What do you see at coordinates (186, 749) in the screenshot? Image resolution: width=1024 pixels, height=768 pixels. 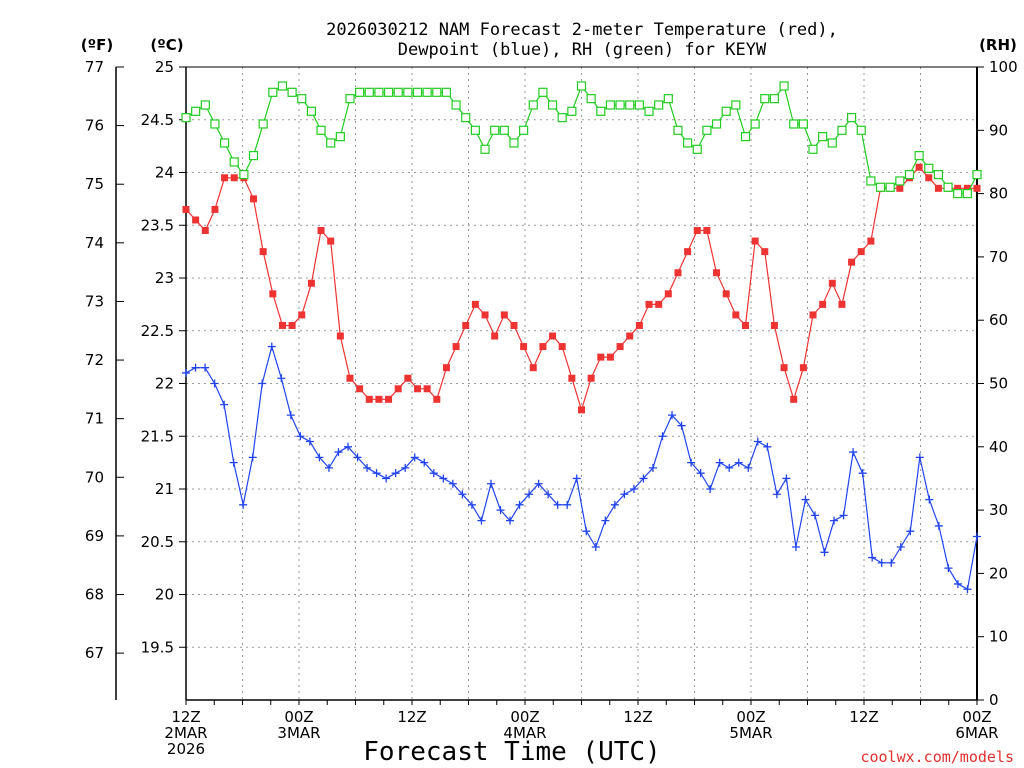 I see `time-tick-label: 2026` at bounding box center [186, 749].